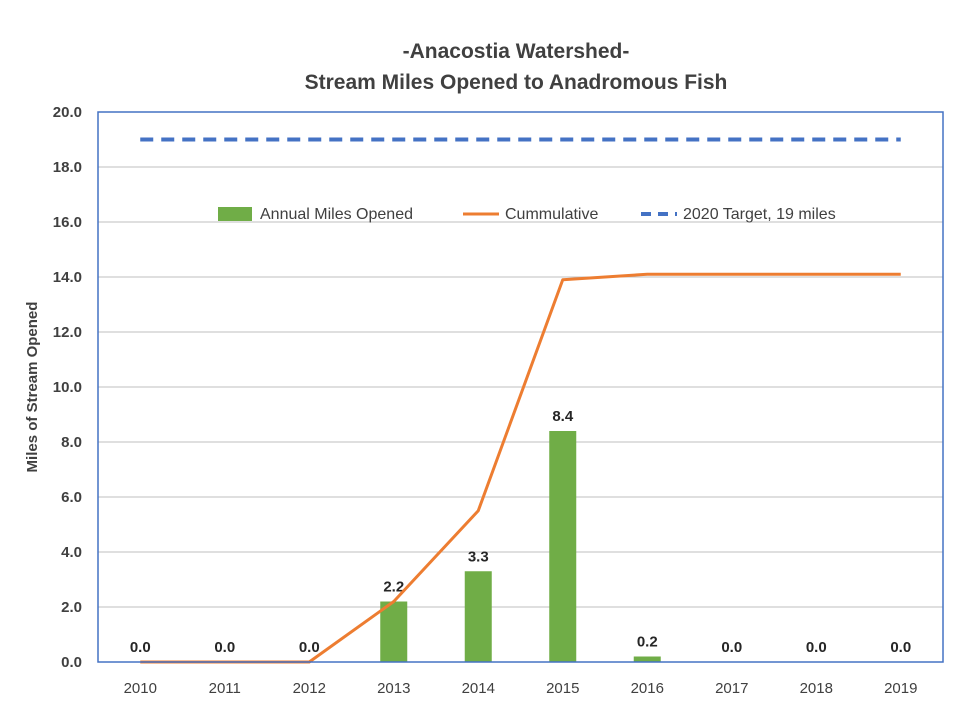  I want to click on x-tick-label: 2015, so click(562, 688).